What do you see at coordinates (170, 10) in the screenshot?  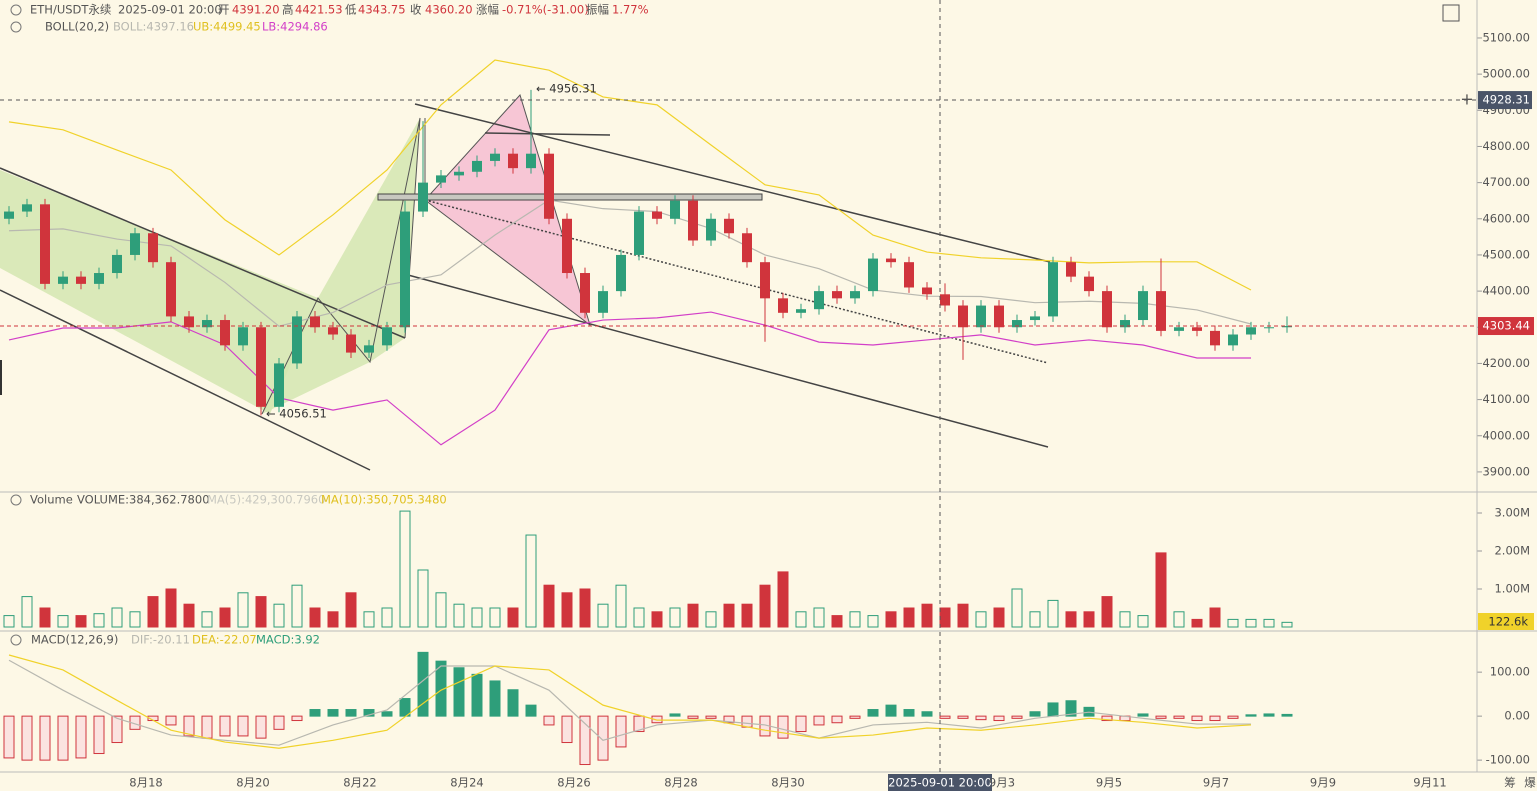 I see `time: 2025-09-01 20:00` at bounding box center [170, 10].